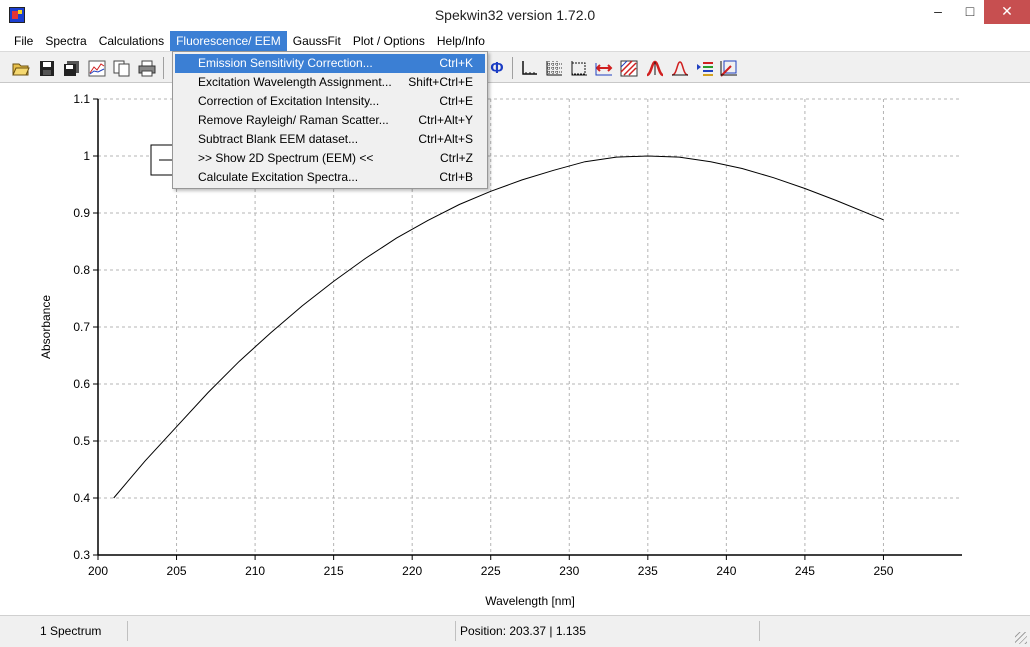  I want to click on menu-item-calculate-excitation-spectra: Calculate Excitation Spectra... Ctrl+B, so click(335, 177).